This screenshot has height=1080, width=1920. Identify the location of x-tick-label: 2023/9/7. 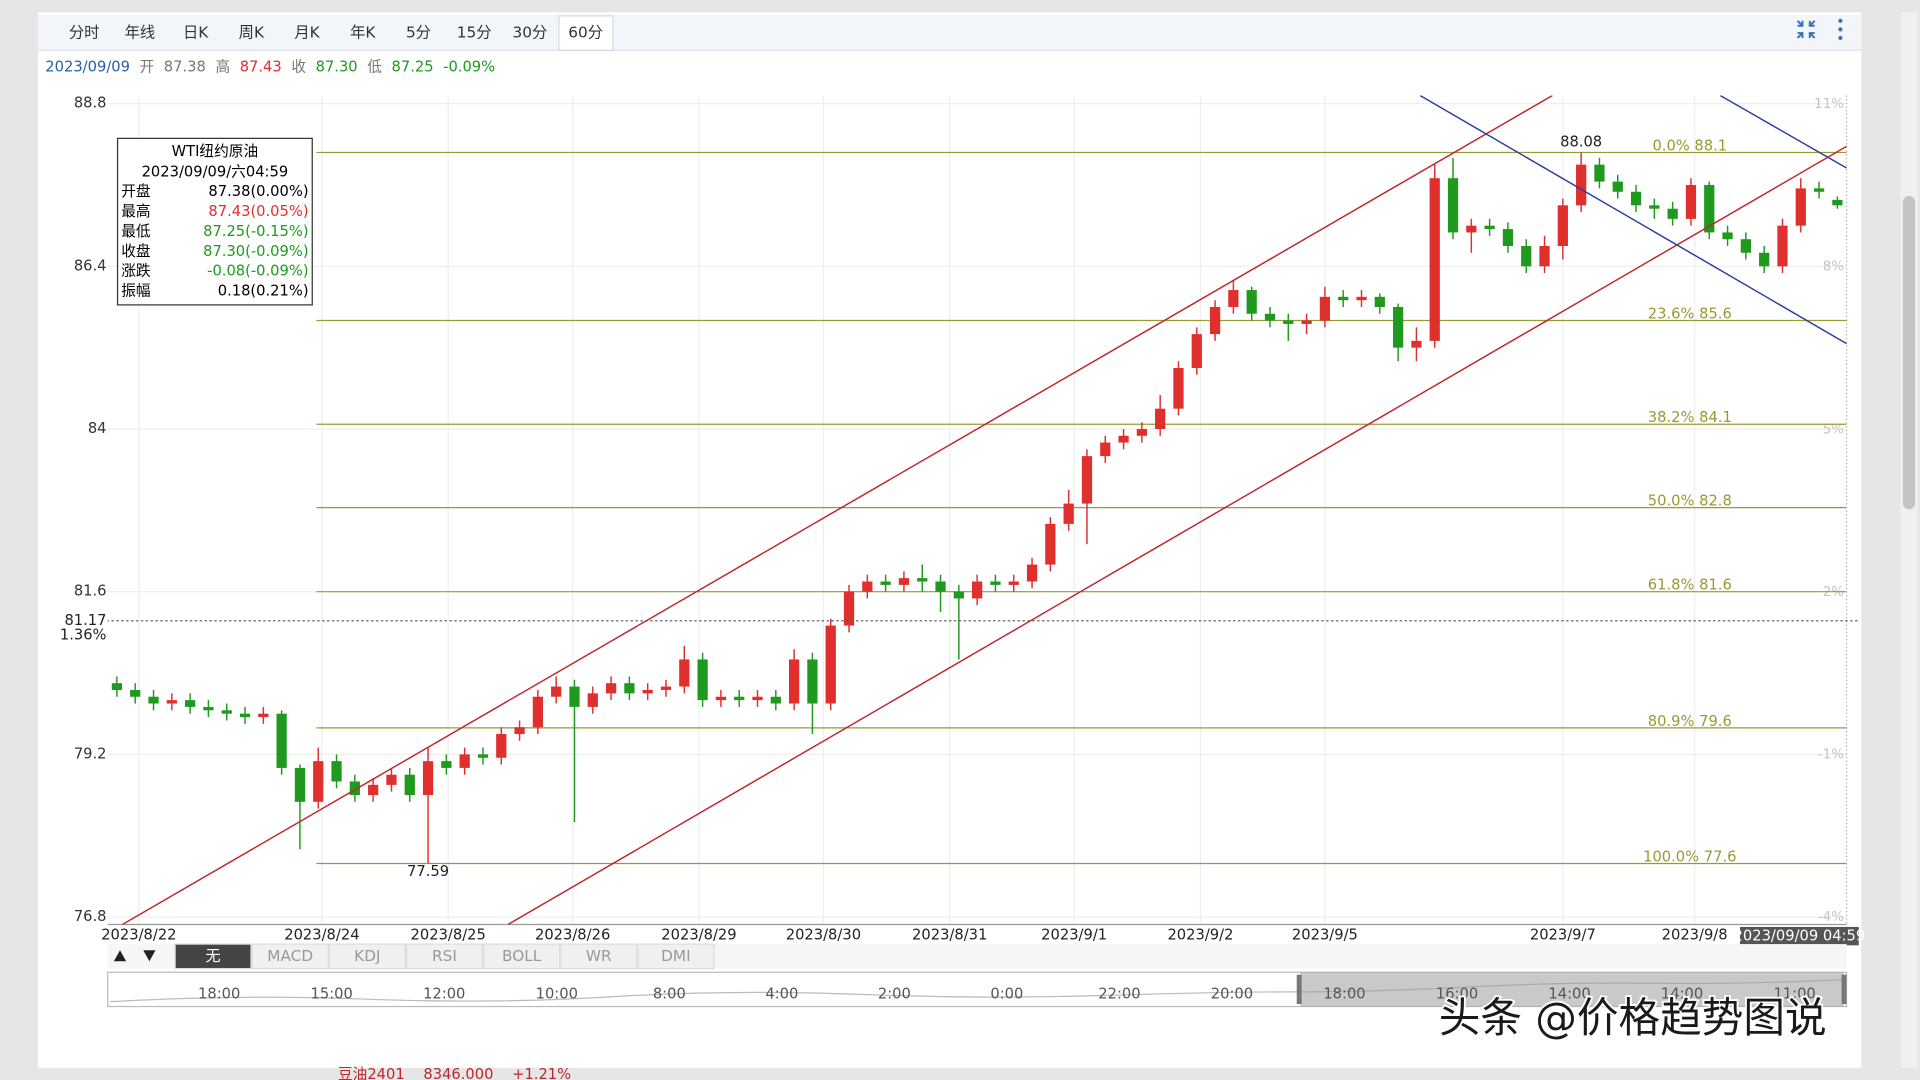
(1563, 935).